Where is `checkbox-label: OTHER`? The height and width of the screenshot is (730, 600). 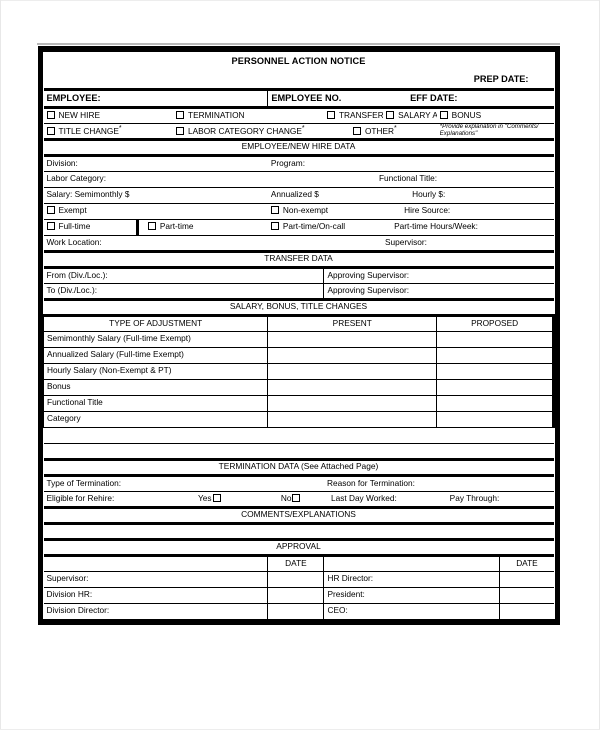
checkbox-label: OTHER is located at coordinates (379, 130).